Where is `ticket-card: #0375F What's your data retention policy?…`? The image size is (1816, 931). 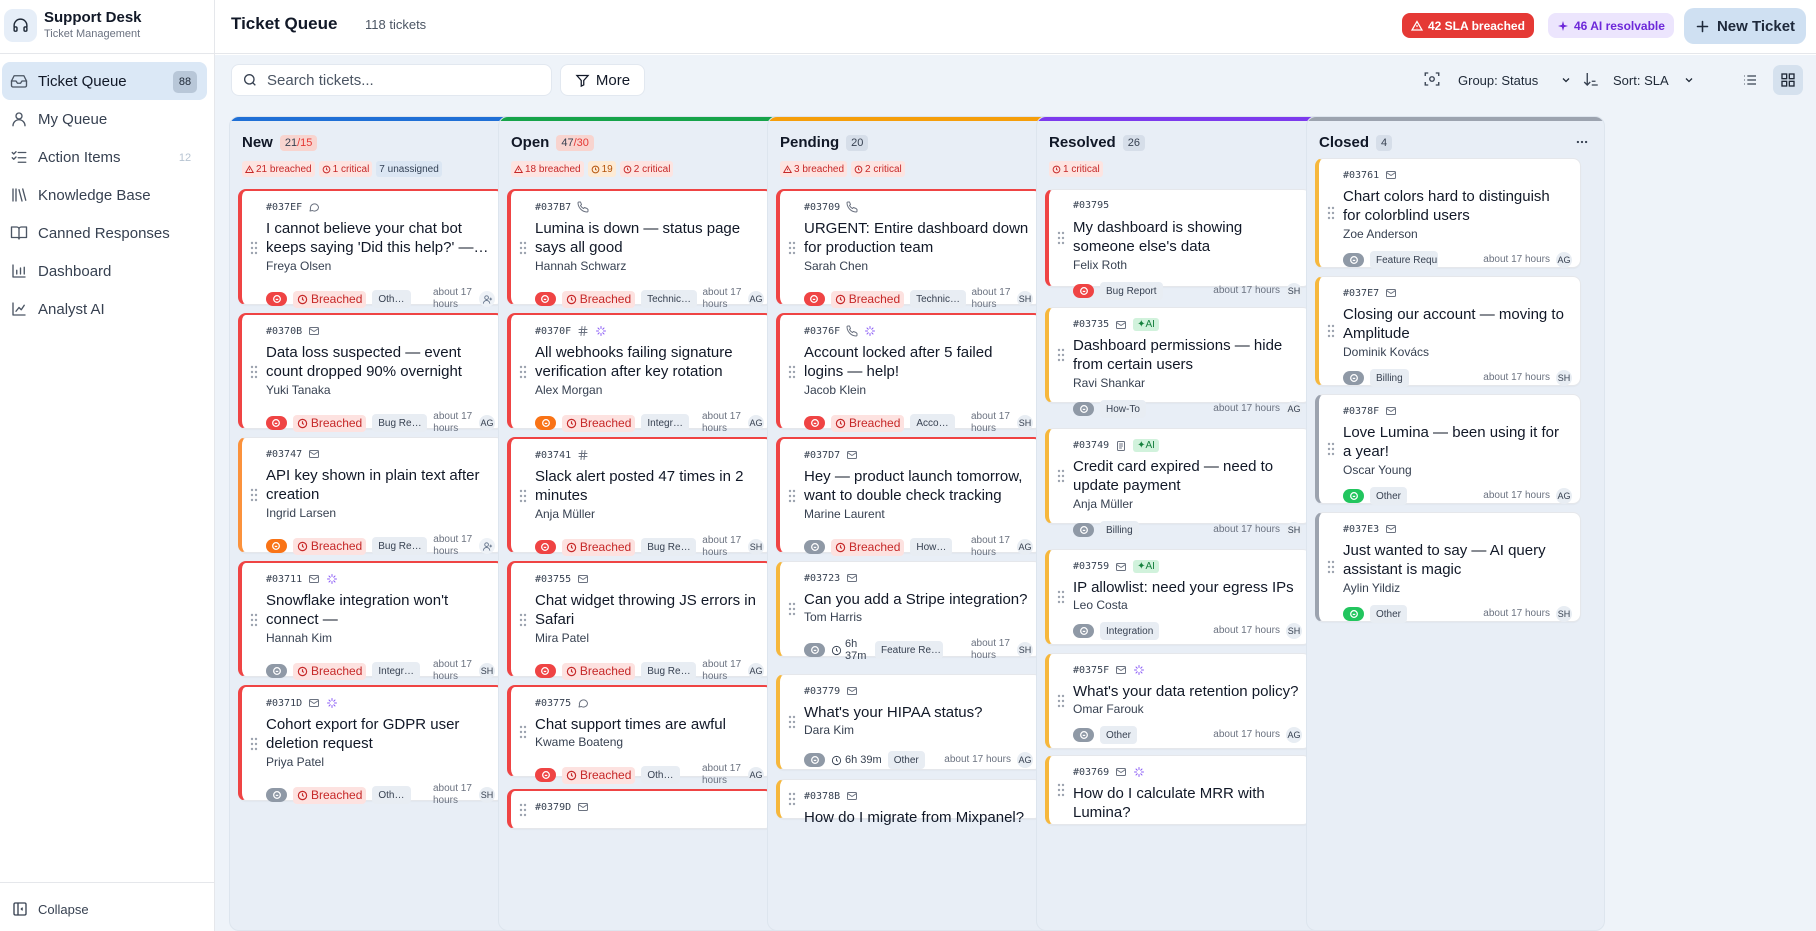 ticket-card: #0375F What's your data retention policy?… is located at coordinates (1178, 701).